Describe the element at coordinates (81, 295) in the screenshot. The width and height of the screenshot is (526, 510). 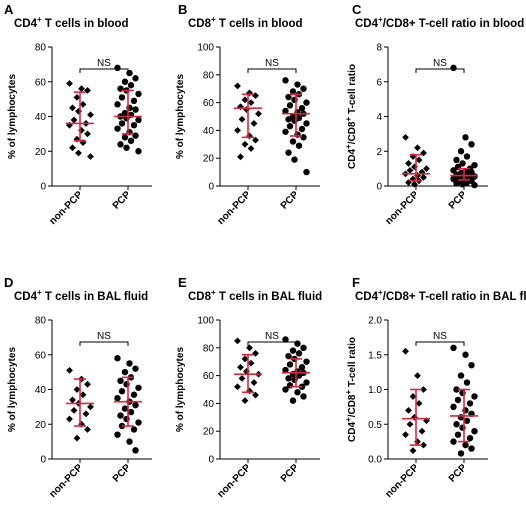
I see `panel-title: CD4+ T cells in BAL fluid` at that location.